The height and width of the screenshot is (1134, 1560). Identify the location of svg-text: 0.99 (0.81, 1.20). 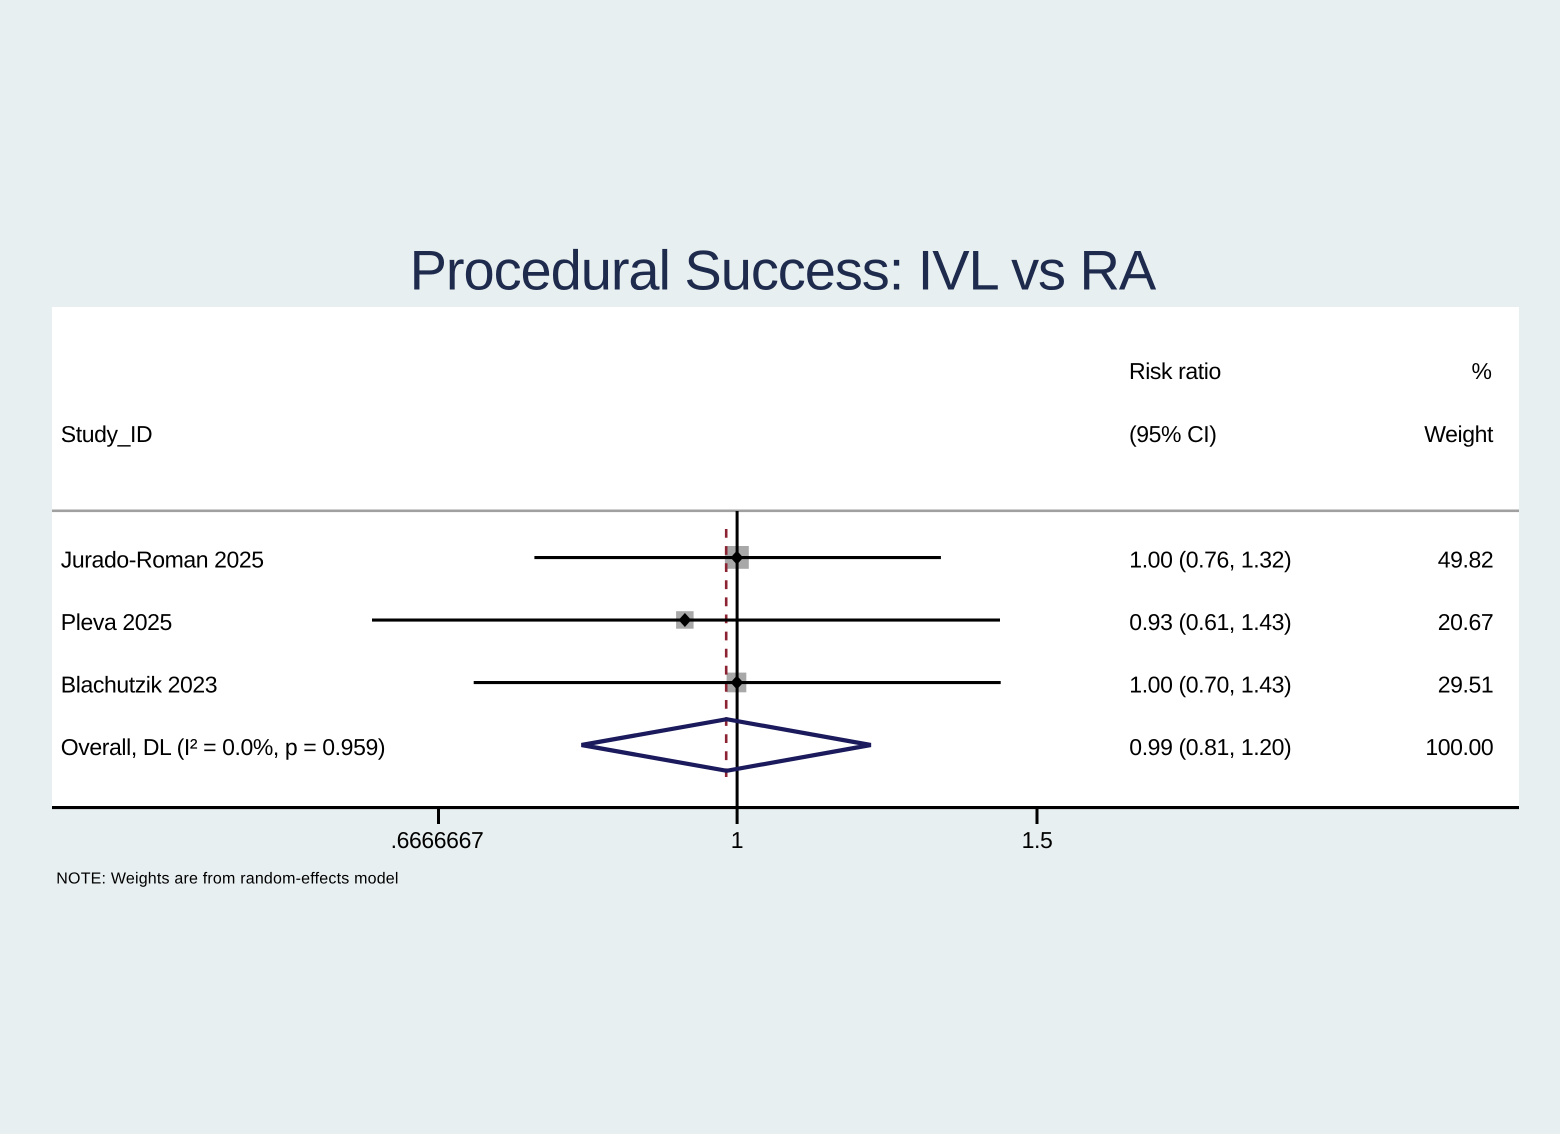
(1210, 747).